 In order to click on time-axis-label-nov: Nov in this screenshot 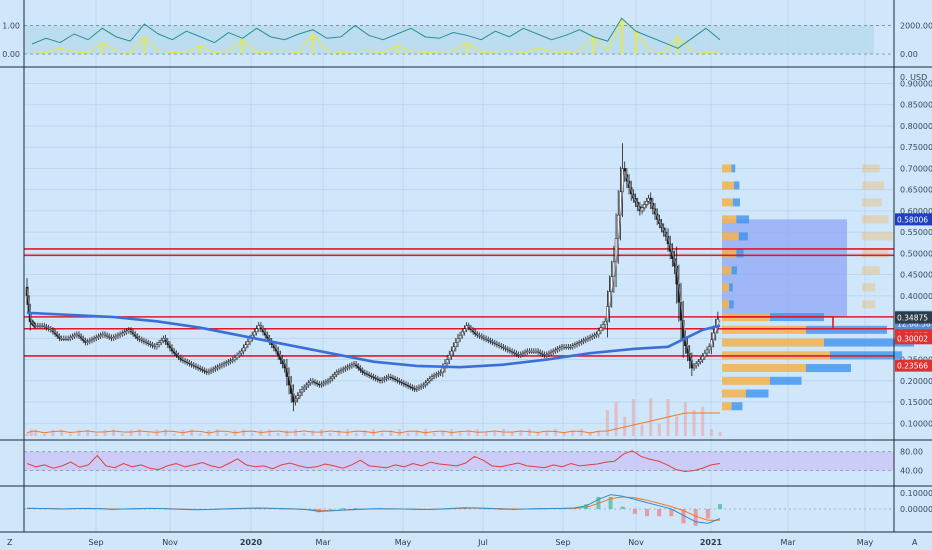, I will do `click(170, 542)`.